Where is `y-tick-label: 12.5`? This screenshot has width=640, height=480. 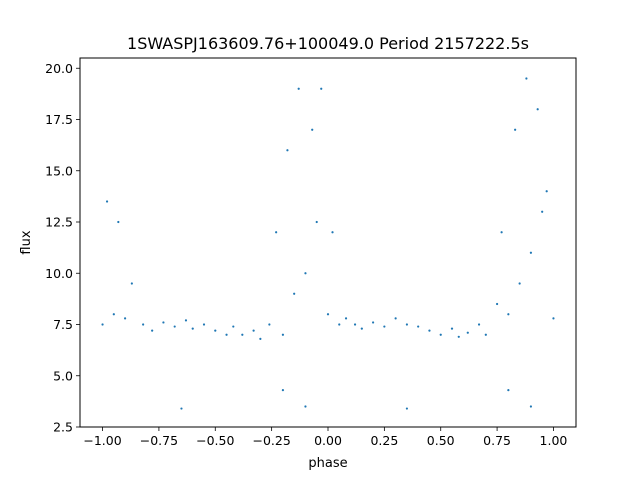 y-tick-label: 12.5 is located at coordinates (59, 222).